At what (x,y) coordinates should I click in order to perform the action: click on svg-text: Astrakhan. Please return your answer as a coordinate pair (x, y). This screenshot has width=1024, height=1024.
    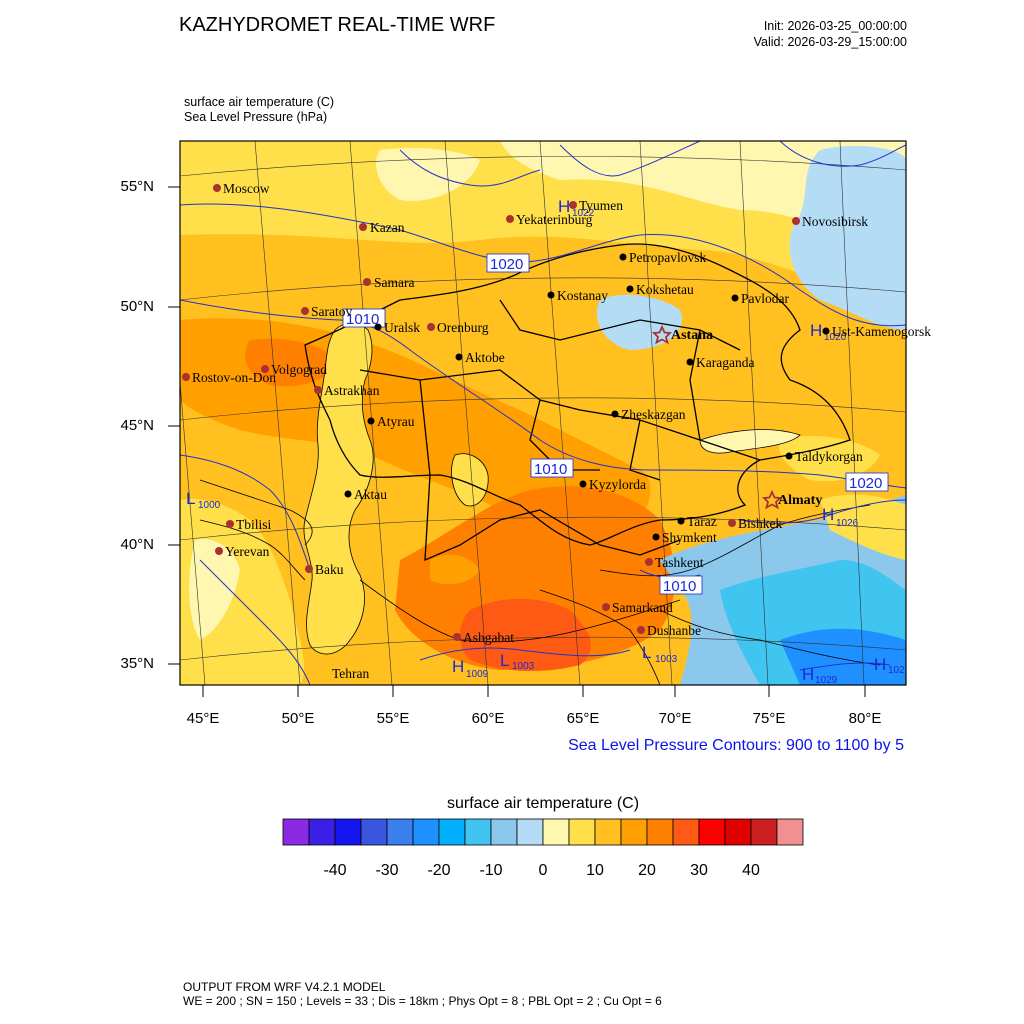
    Looking at the image, I should click on (352, 390).